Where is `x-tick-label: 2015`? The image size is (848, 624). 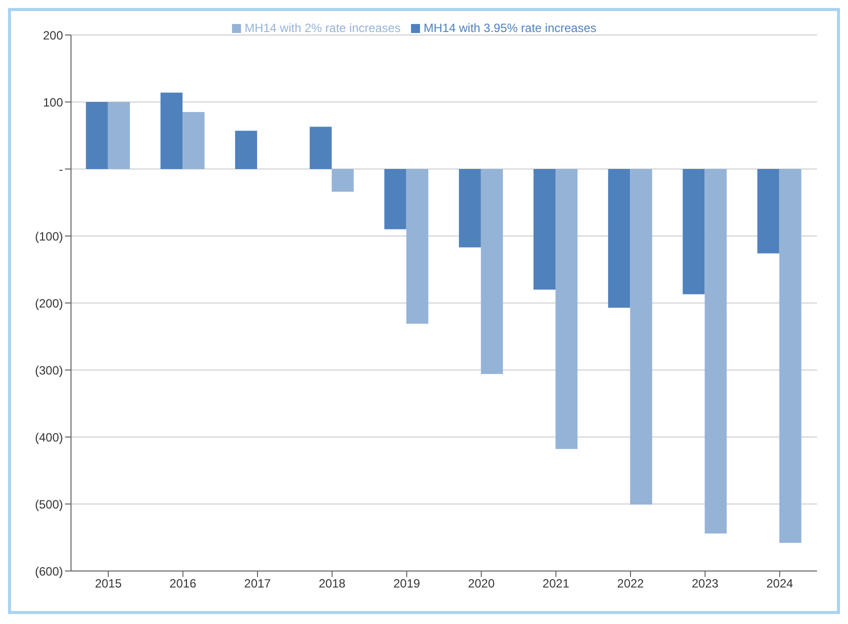
x-tick-label: 2015 is located at coordinates (108, 583).